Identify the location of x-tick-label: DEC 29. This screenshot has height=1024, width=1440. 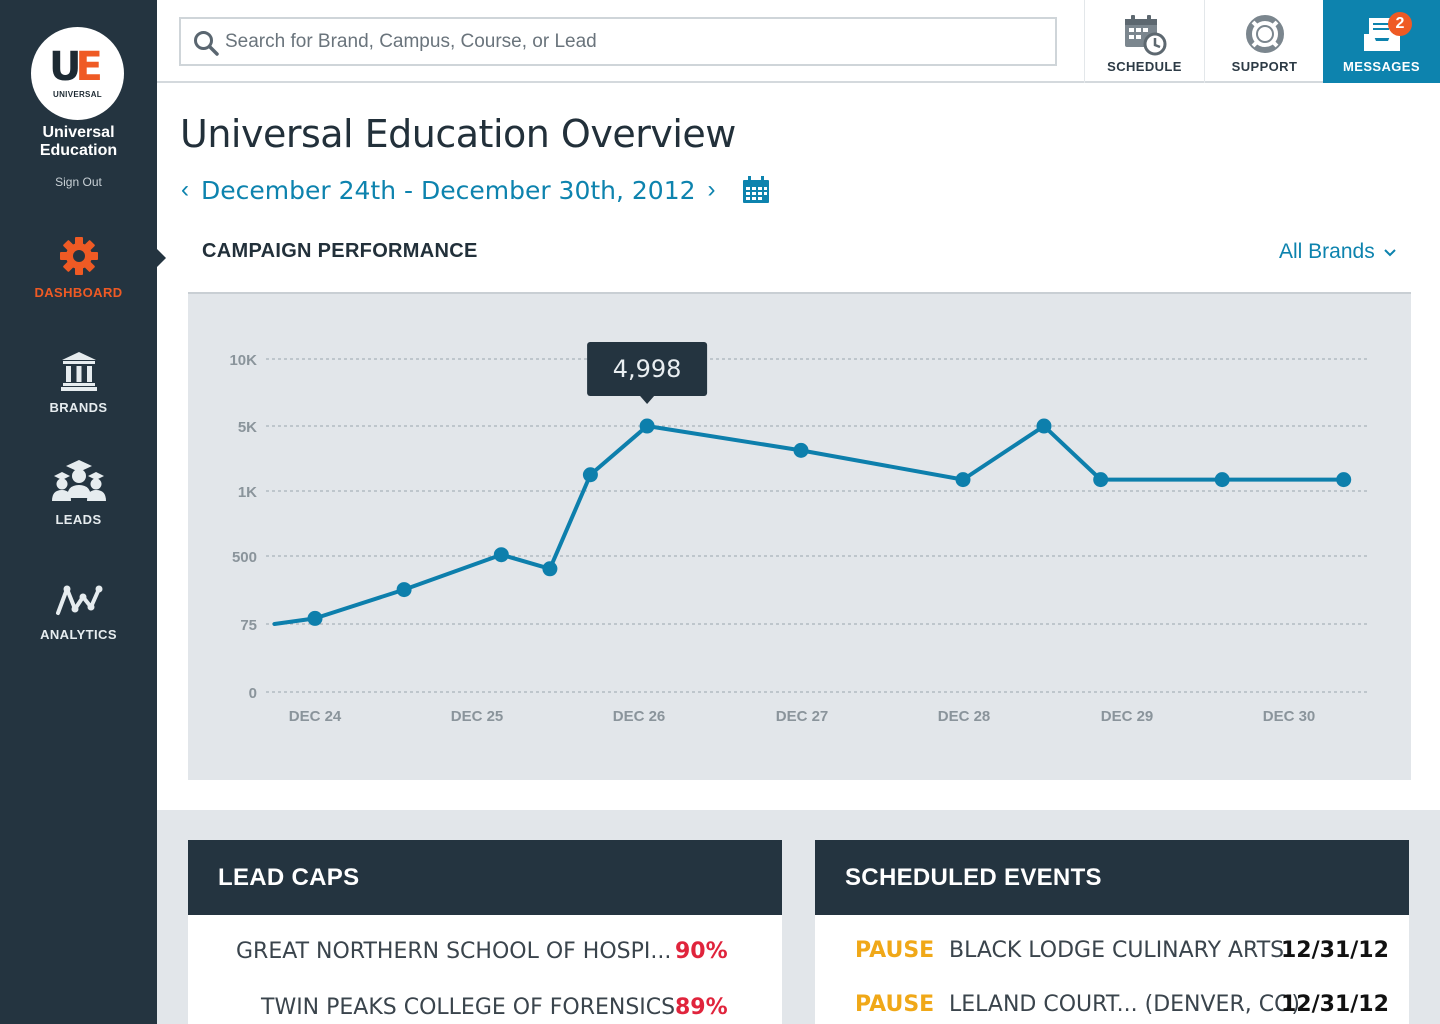
(1127, 716).